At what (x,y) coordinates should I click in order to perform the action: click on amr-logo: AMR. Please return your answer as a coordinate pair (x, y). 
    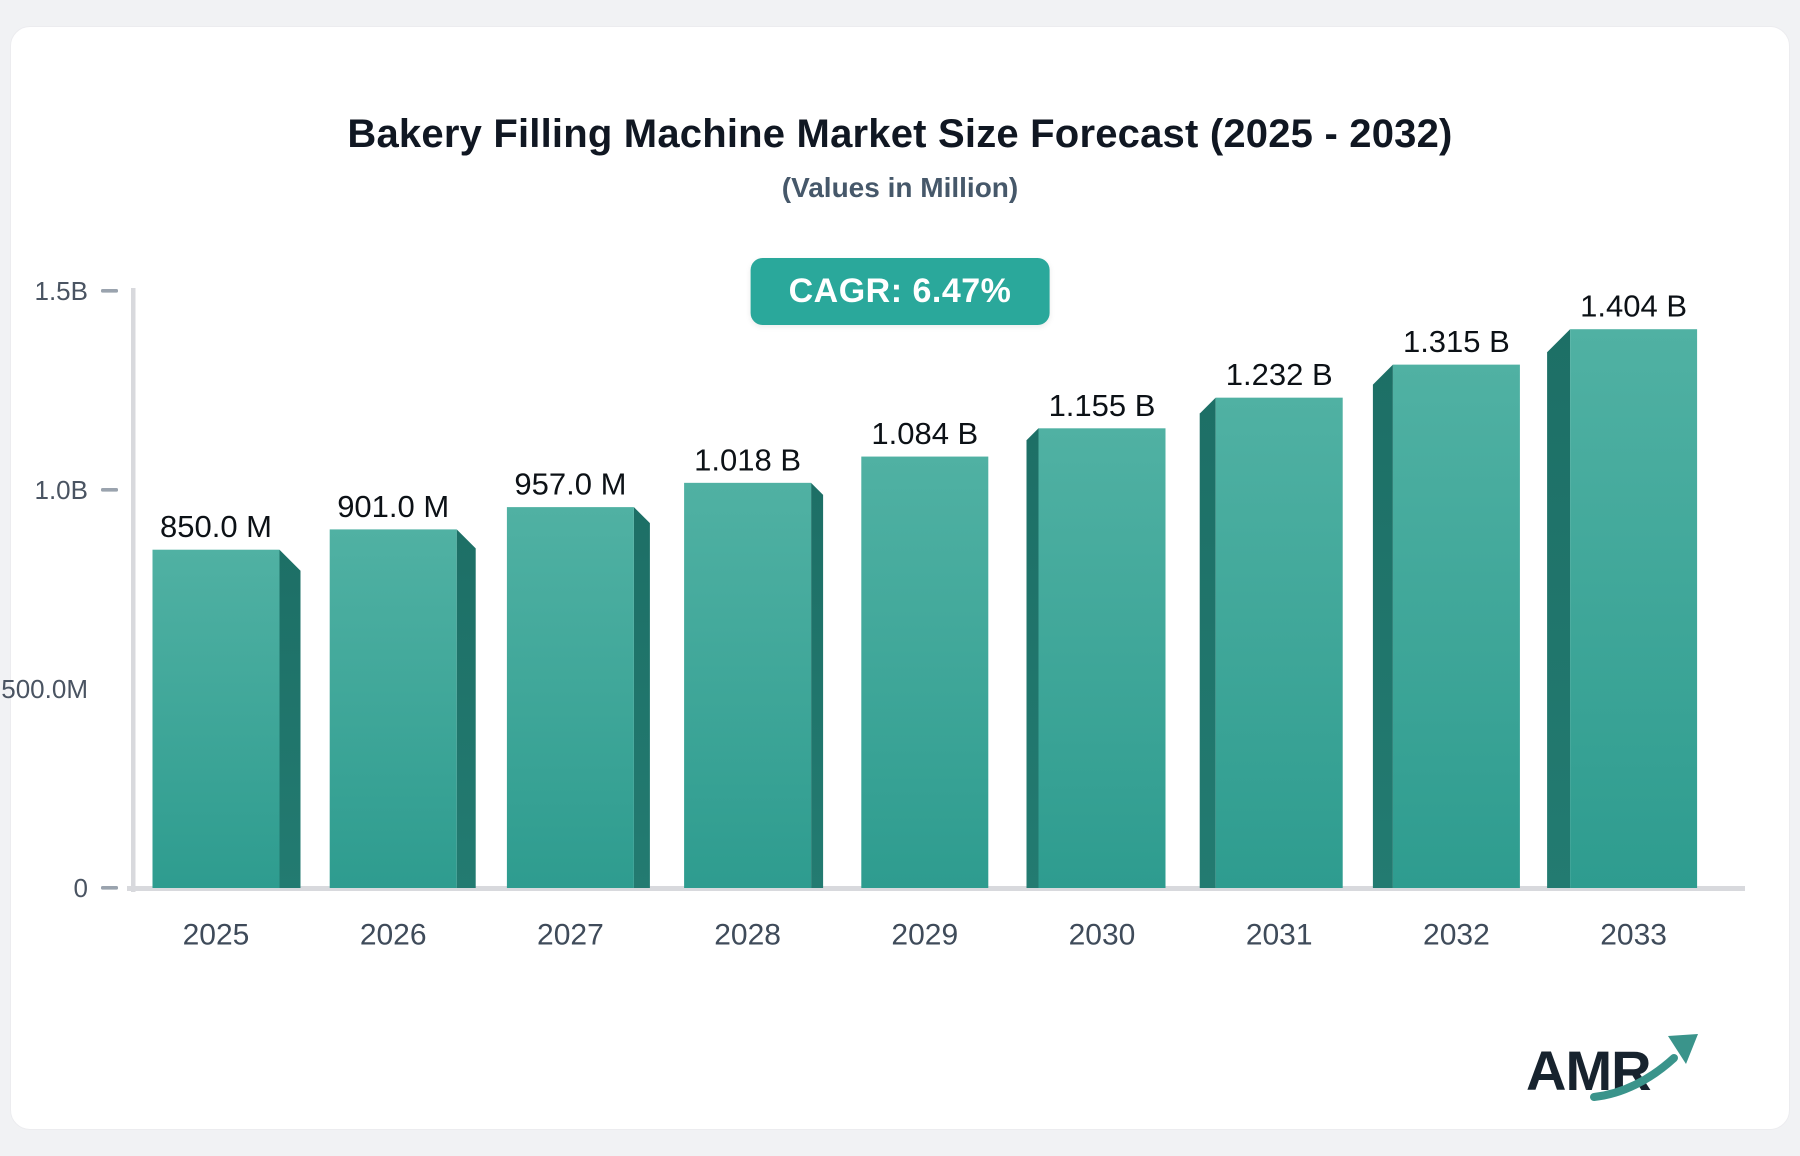
    Looking at the image, I should click on (1612, 1068).